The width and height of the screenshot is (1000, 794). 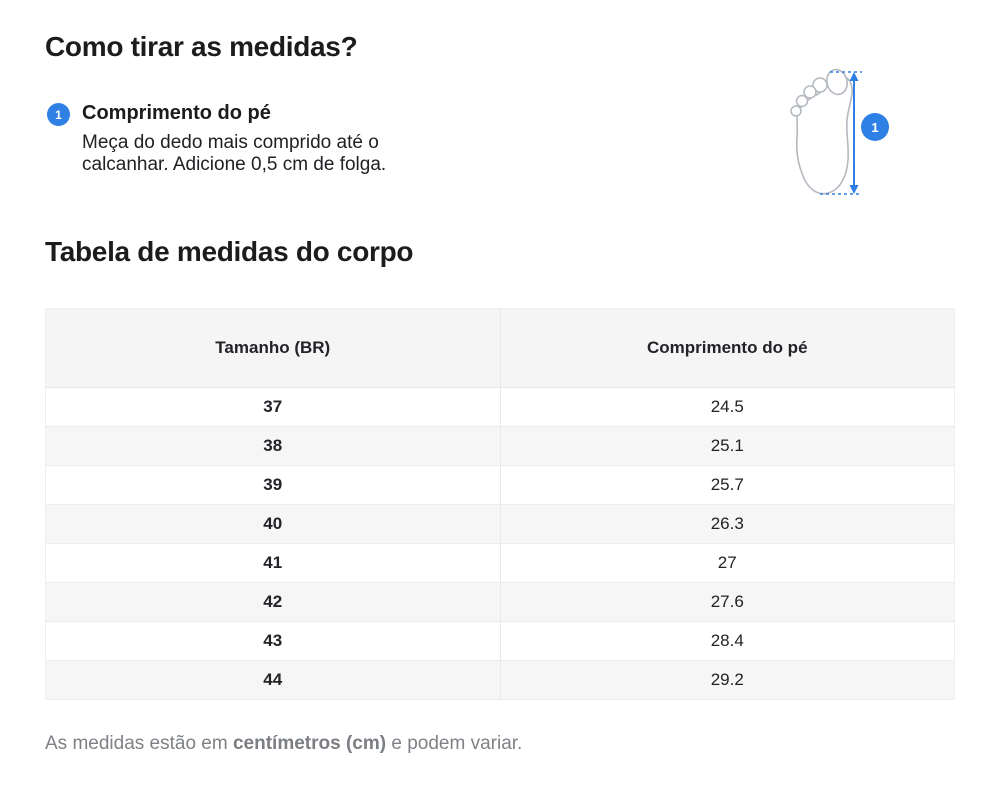 What do you see at coordinates (727, 407) in the screenshot?
I see `cell-foot-length: 24.5` at bounding box center [727, 407].